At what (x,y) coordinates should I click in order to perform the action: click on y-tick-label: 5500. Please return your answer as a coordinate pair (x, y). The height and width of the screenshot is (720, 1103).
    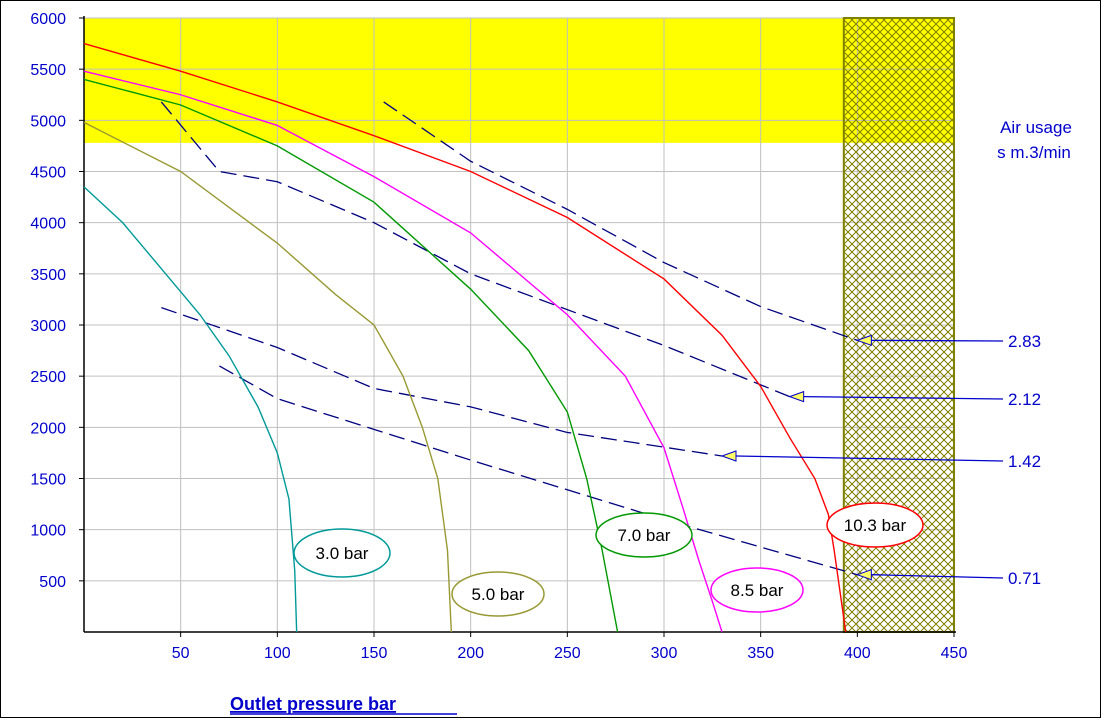
    Looking at the image, I should click on (48, 70).